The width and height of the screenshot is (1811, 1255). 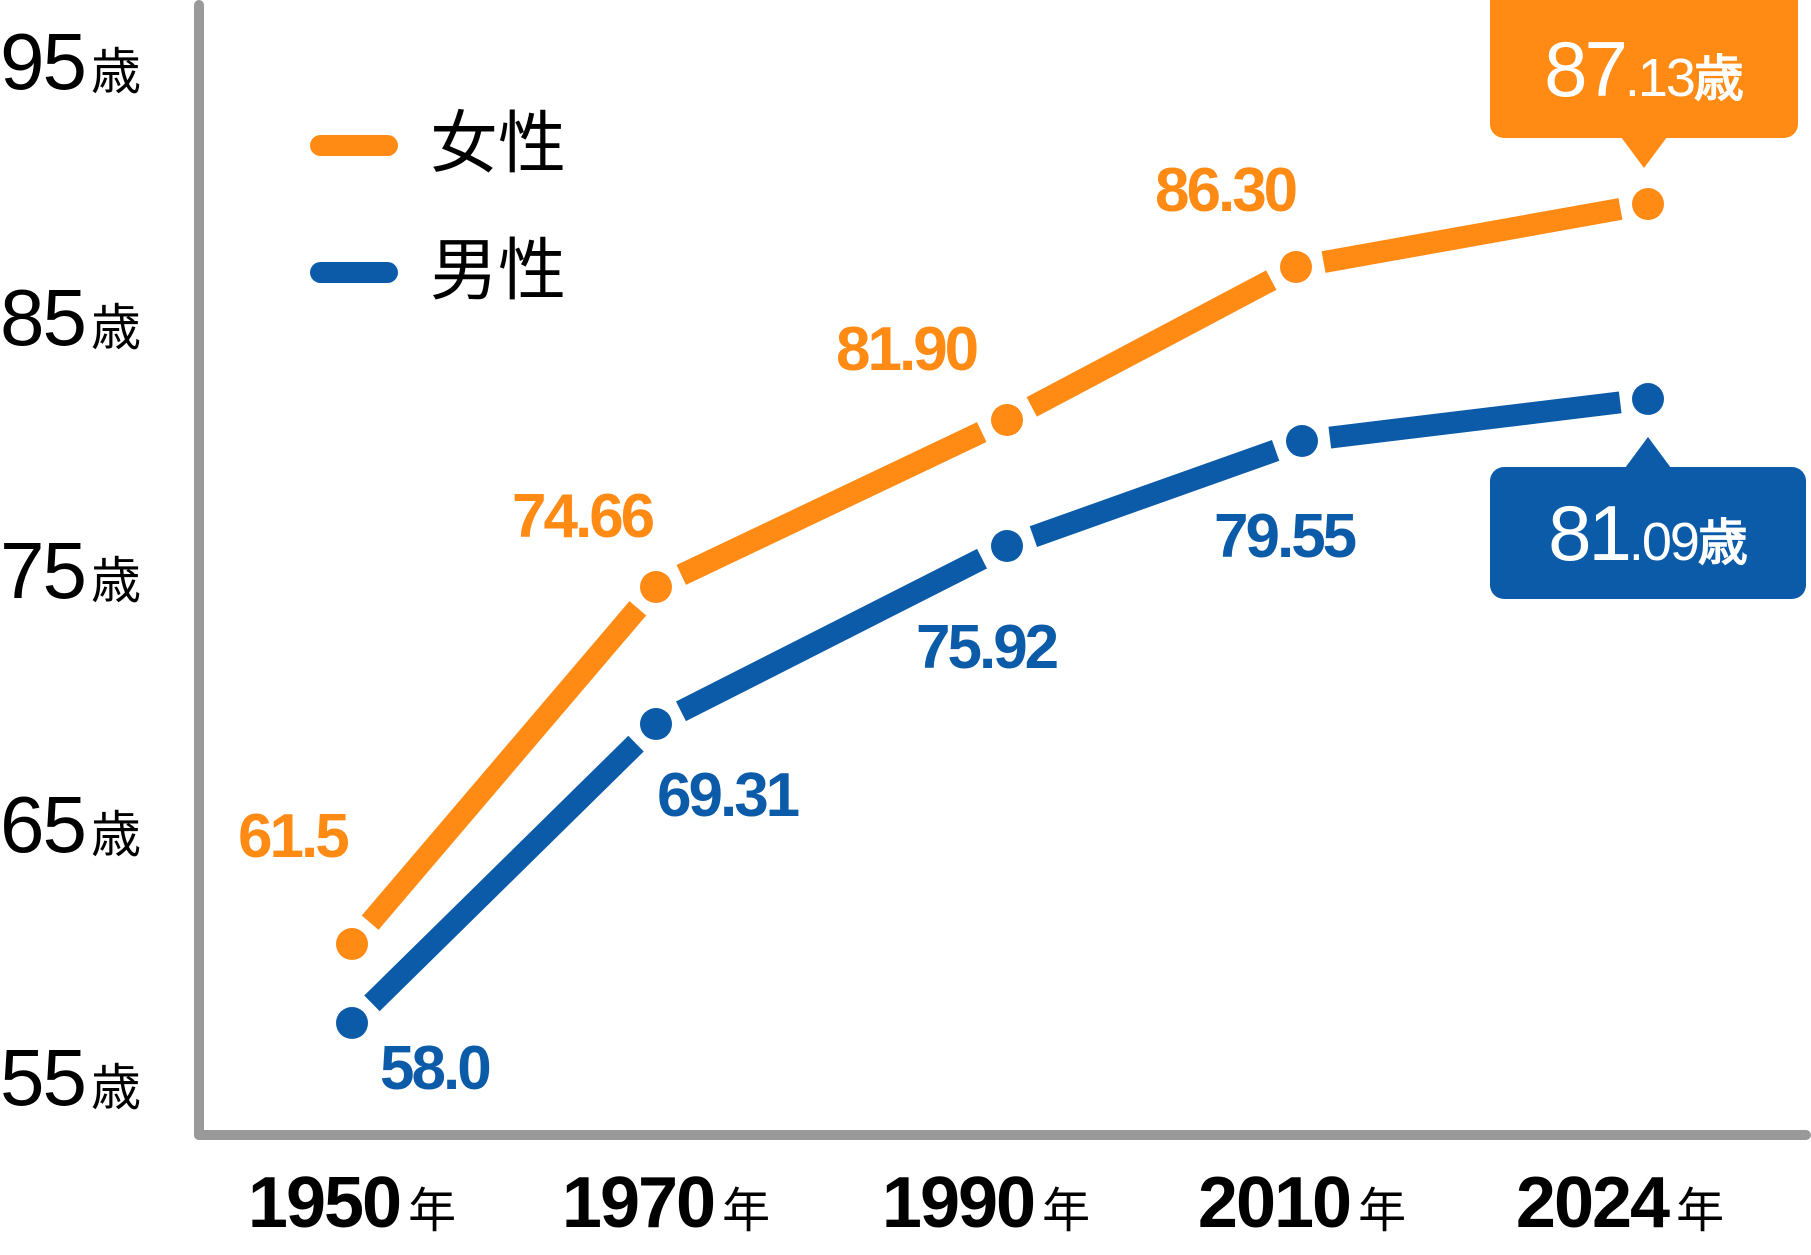 I want to click on y-tick-95: 95 歳, so click(x=90, y=62).